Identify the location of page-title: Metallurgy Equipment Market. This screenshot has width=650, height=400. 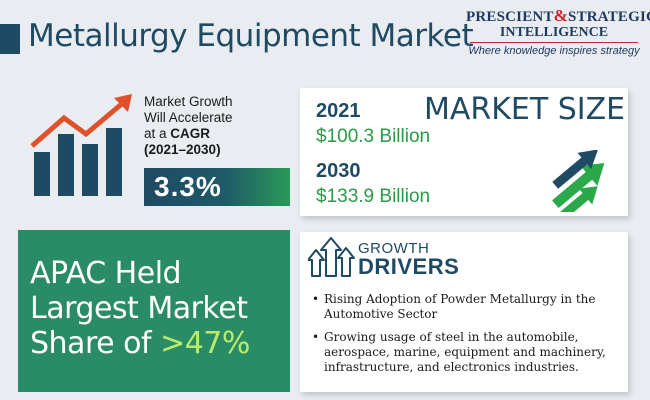
(251, 36).